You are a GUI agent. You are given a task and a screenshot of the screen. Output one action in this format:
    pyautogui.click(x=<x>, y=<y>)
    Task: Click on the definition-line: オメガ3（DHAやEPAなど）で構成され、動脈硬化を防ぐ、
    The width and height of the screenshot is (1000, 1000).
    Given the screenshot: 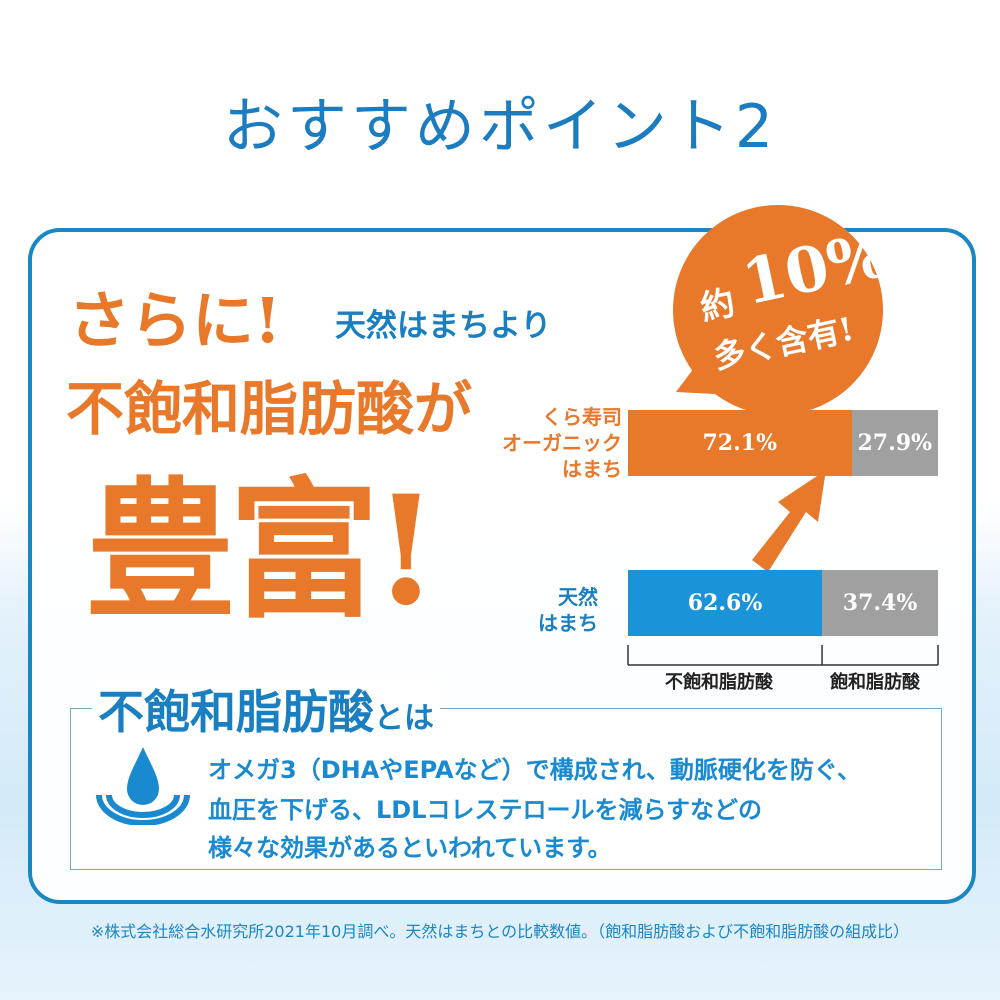 What is the action you would take?
    pyautogui.click(x=535, y=770)
    